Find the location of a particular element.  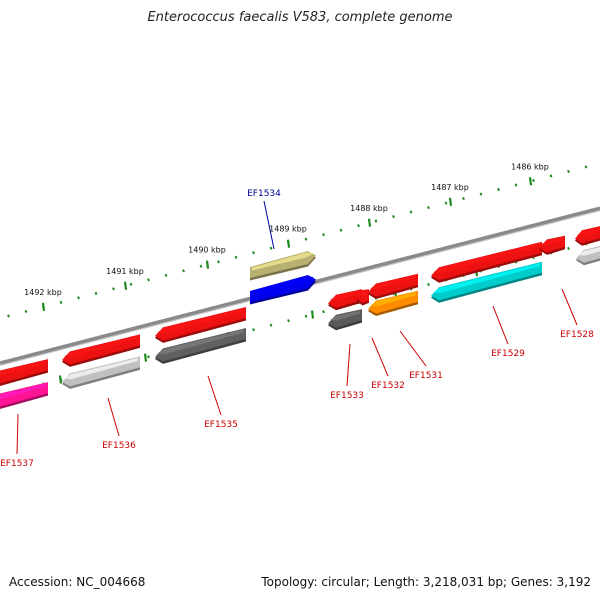

ef1529-feature-block is located at coordinates (486, 282).